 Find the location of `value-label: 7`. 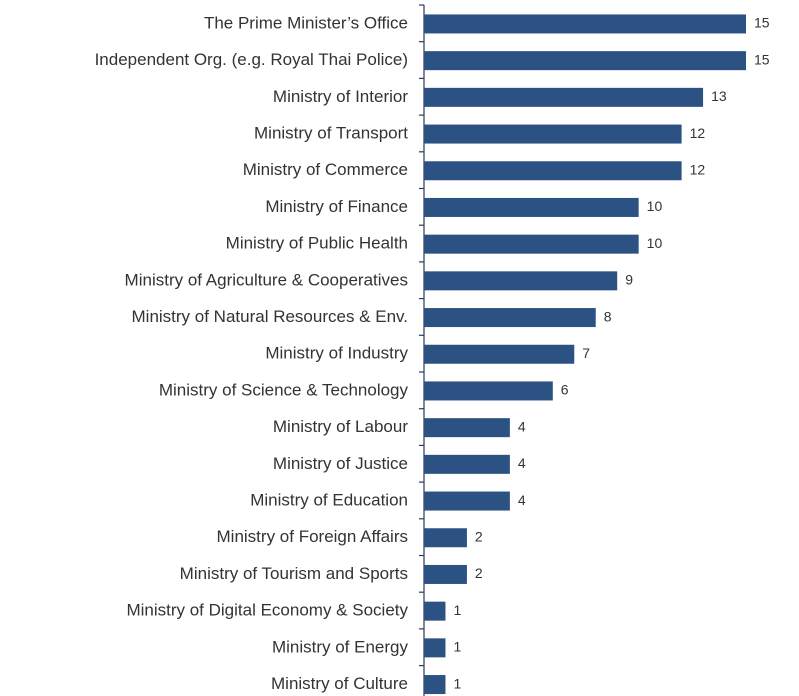

value-label: 7 is located at coordinates (586, 353).